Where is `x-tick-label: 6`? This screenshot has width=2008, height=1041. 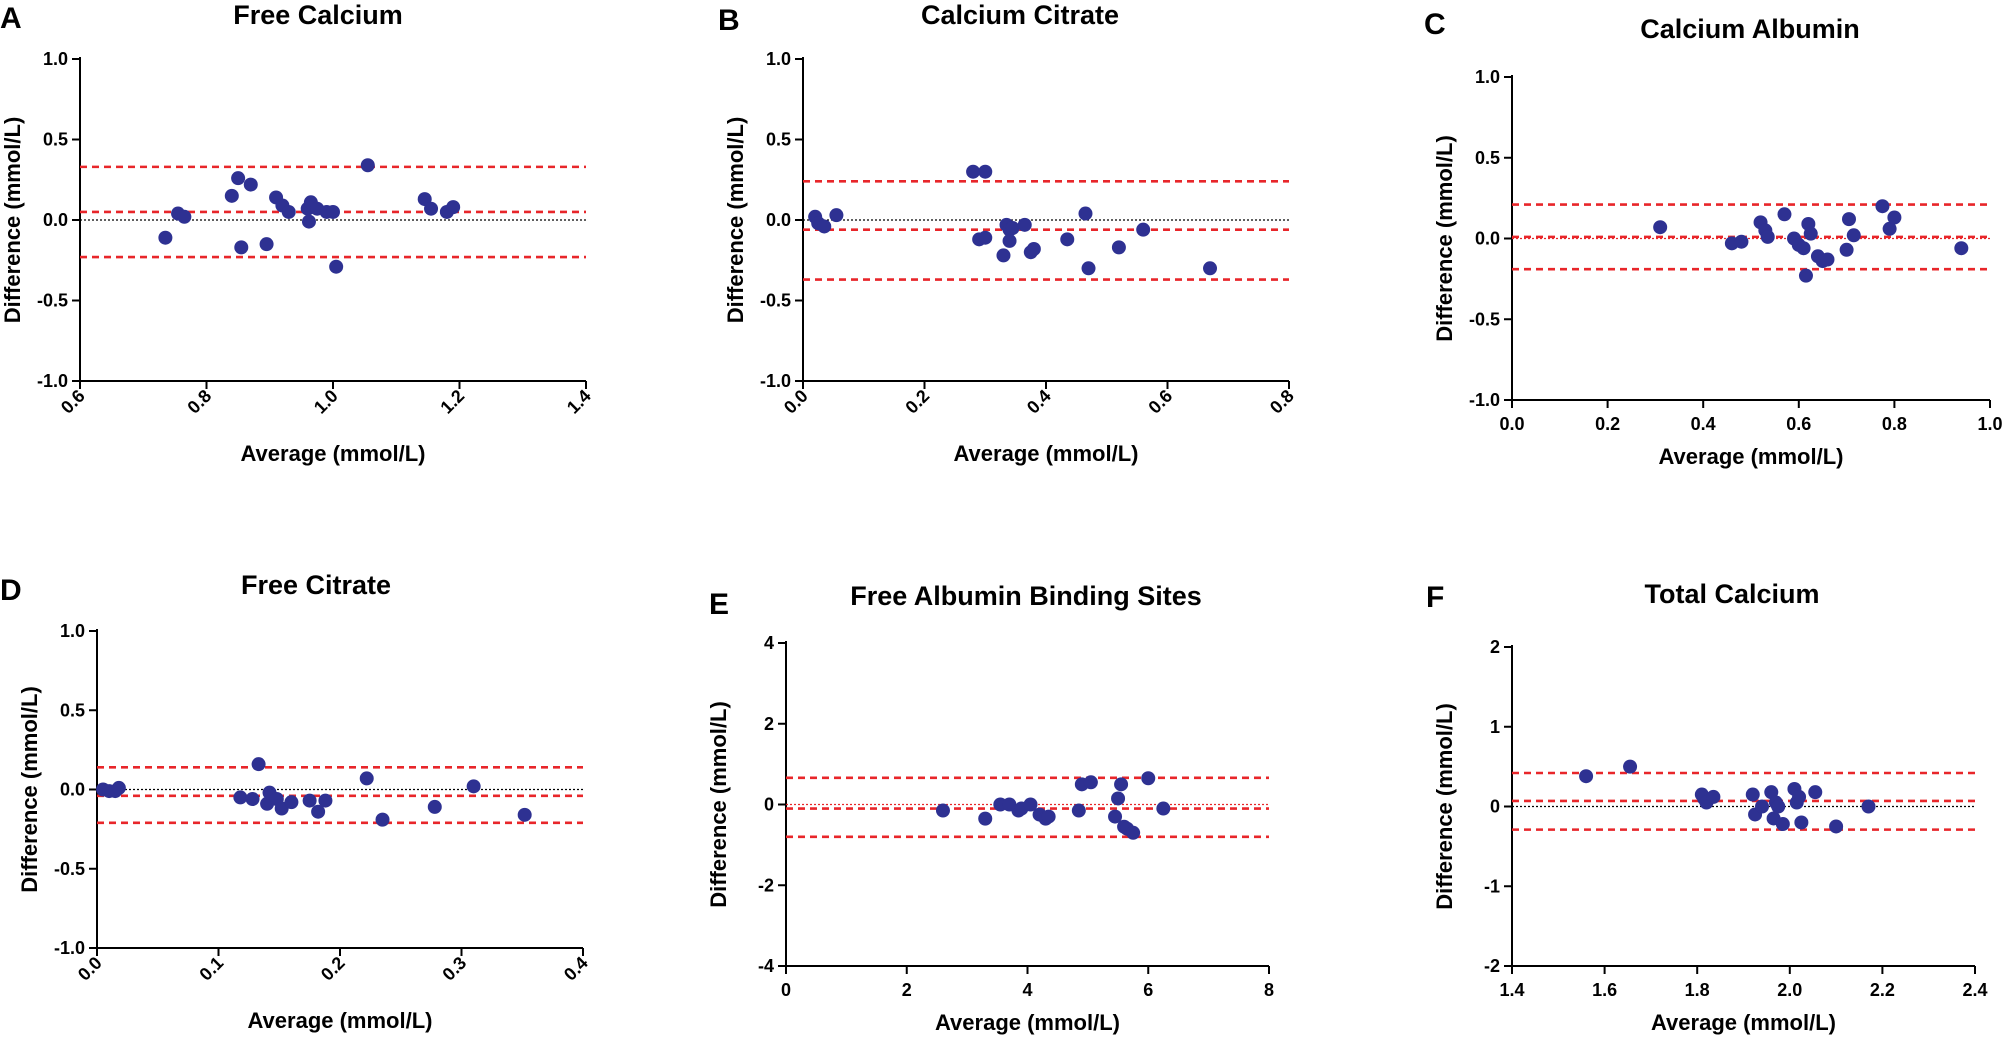
x-tick-label: 6 is located at coordinates (1148, 990).